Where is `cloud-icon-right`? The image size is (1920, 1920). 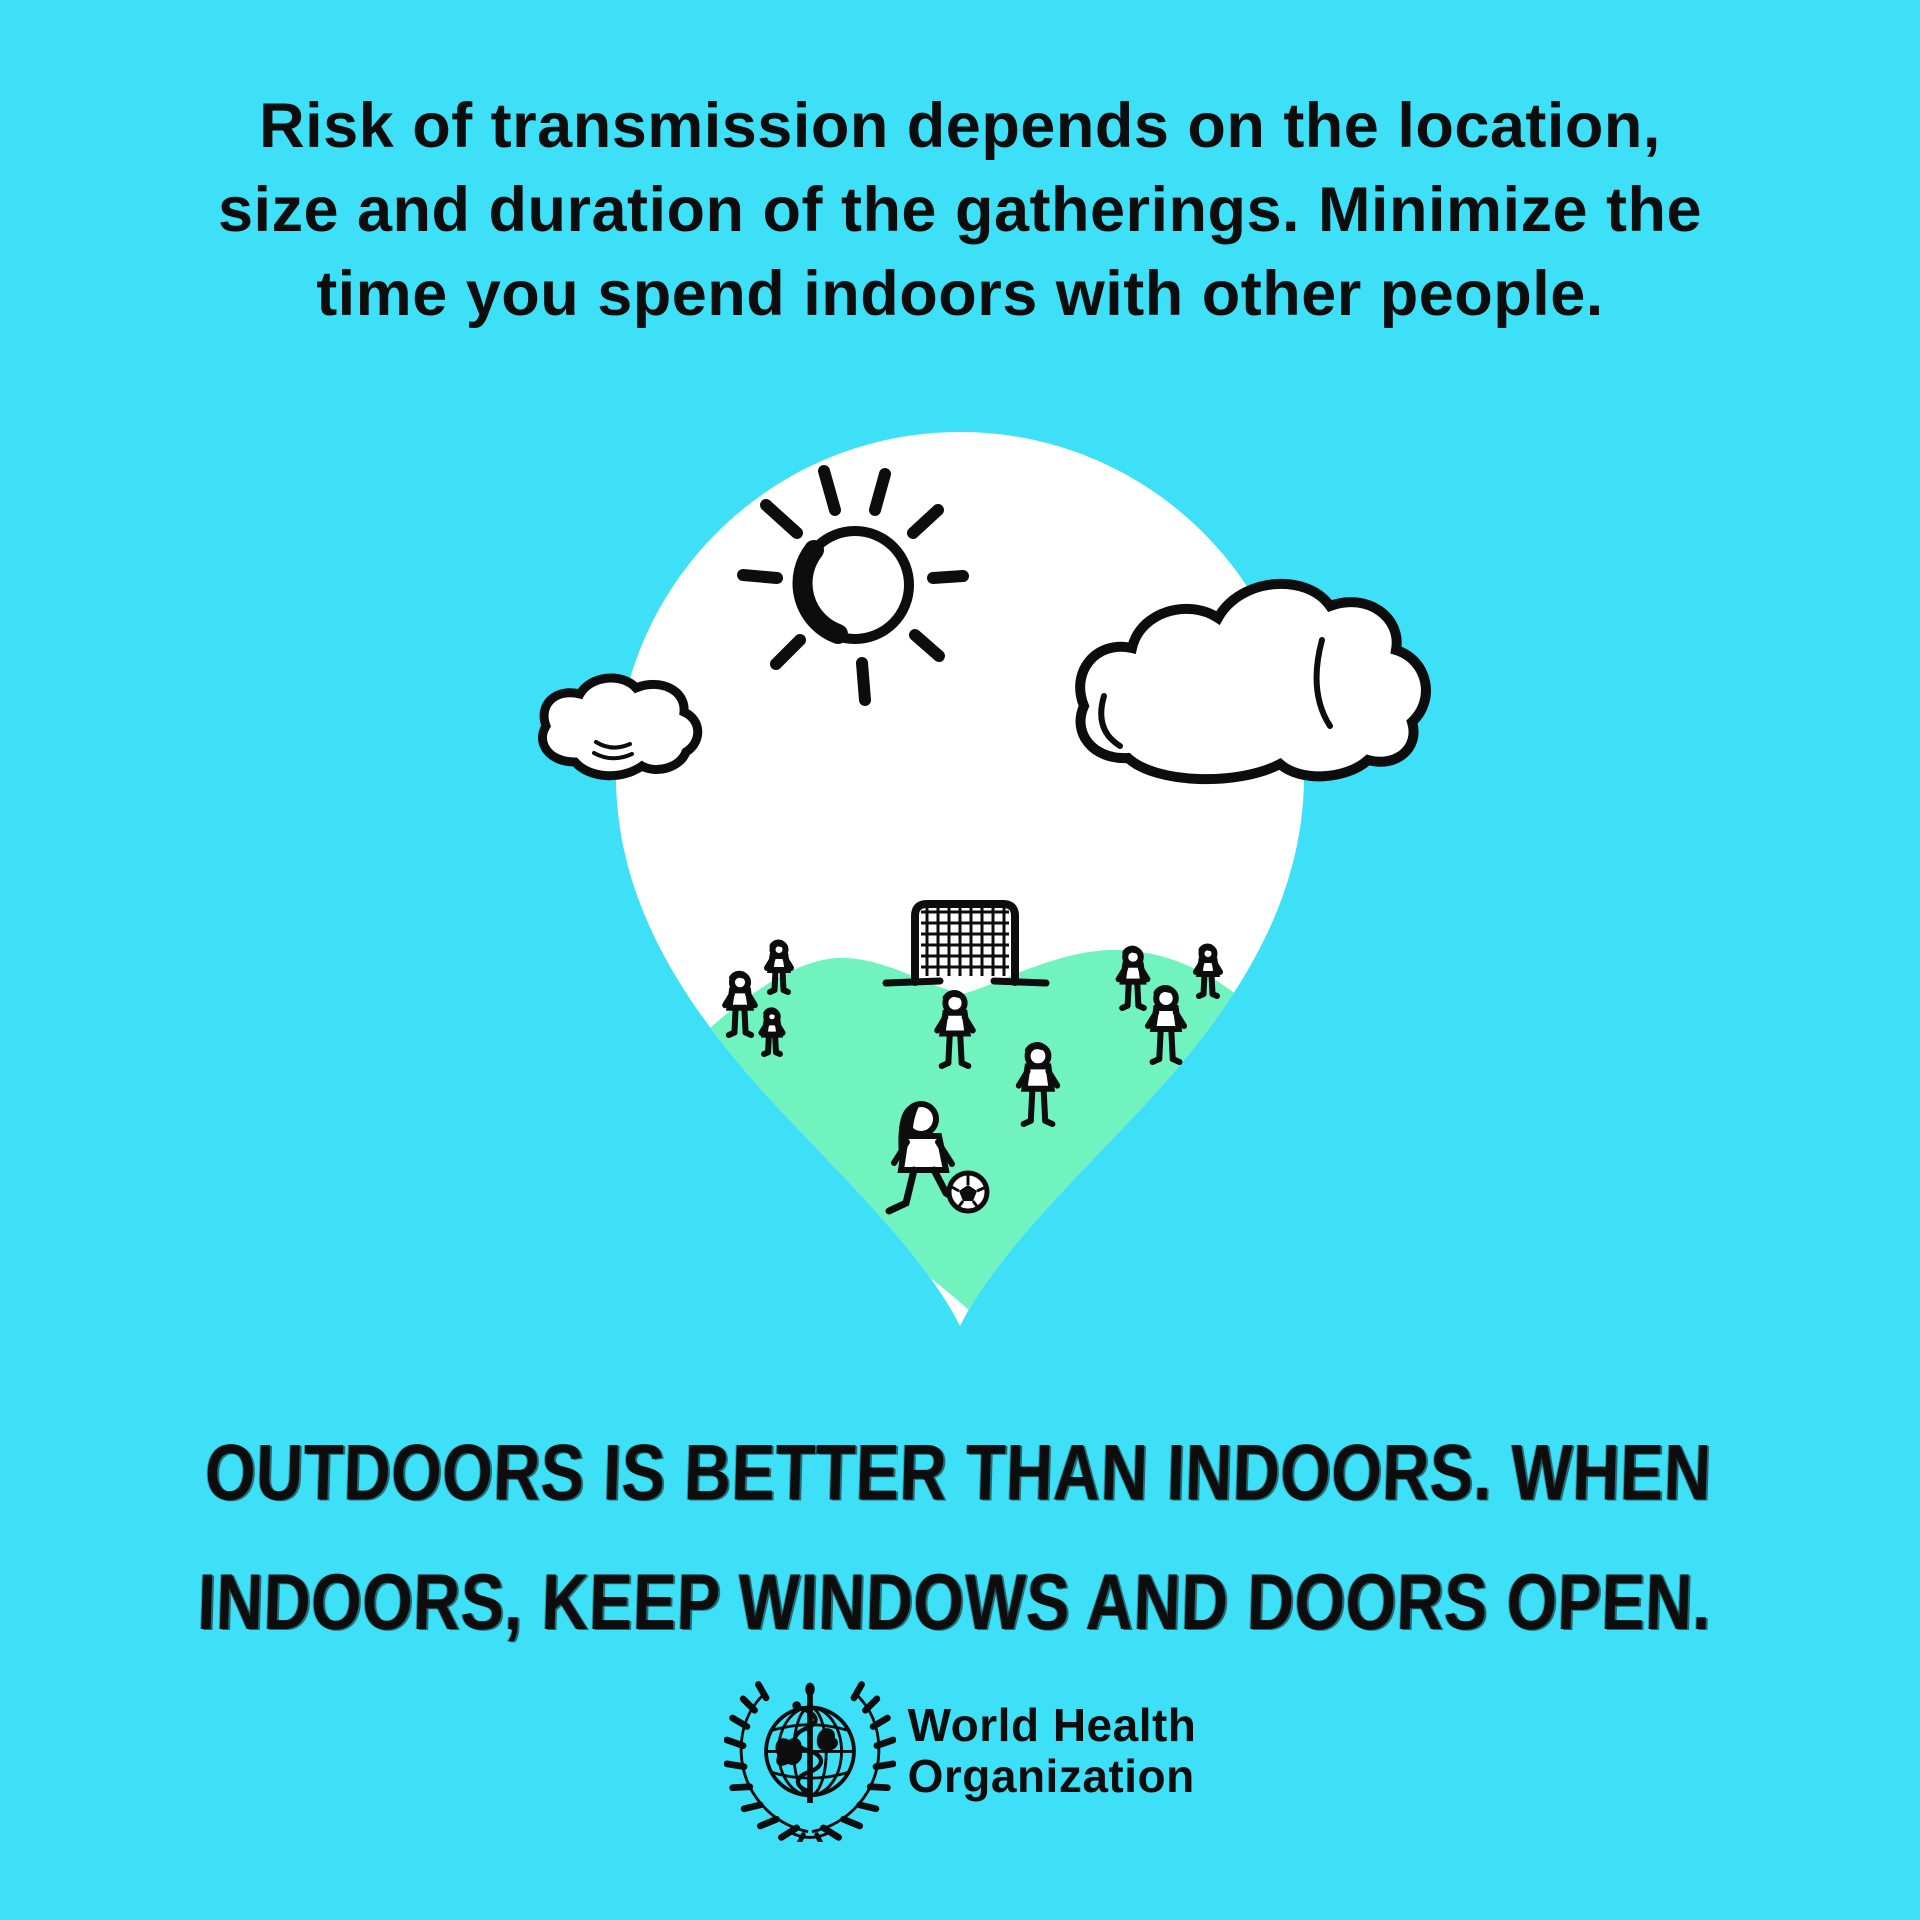 cloud-icon-right is located at coordinates (1253, 681).